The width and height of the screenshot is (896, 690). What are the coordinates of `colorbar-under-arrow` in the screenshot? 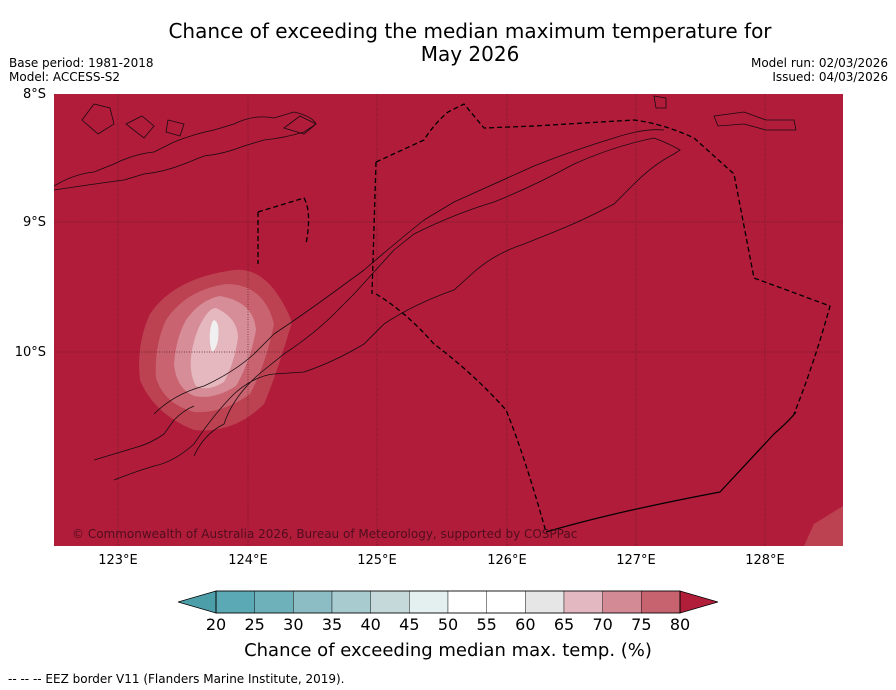 It's located at (197, 602).